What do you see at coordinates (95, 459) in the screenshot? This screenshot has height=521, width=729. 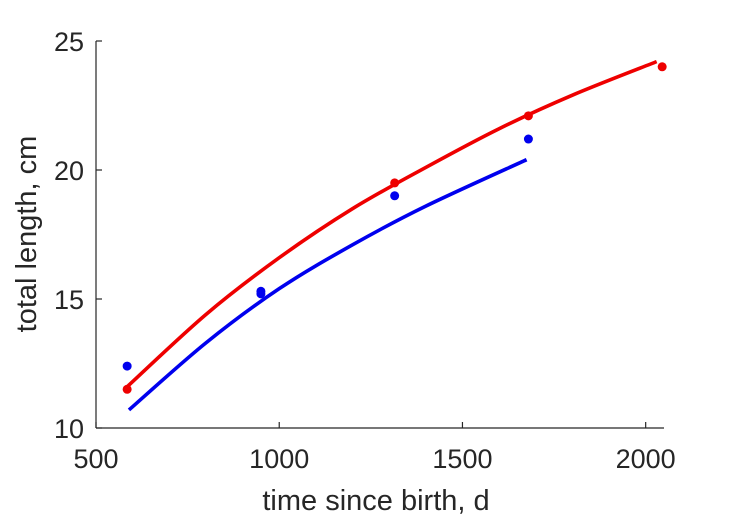 I see `x-tick-label: 500` at bounding box center [95, 459].